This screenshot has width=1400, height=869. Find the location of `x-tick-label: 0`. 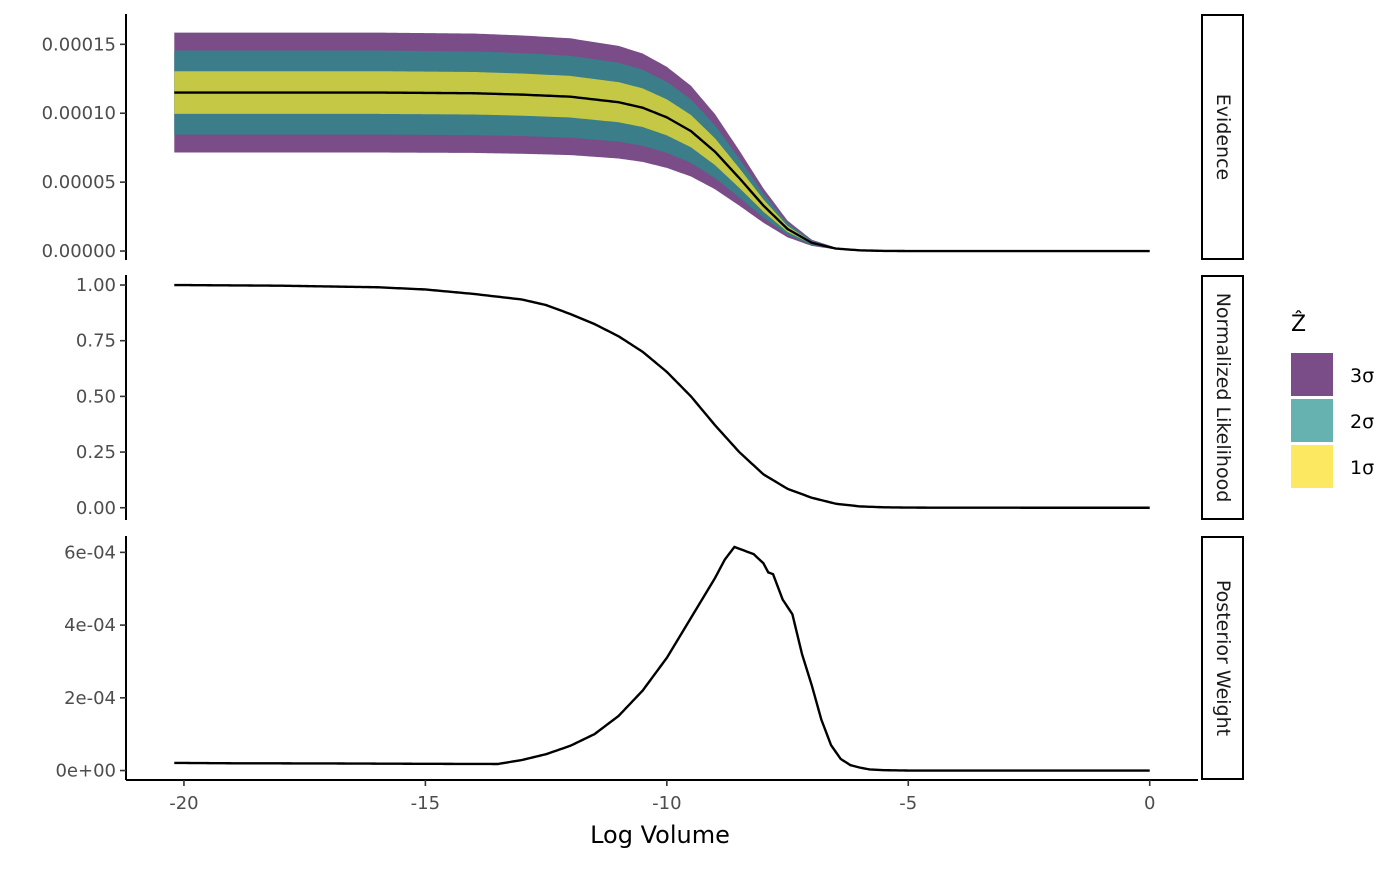

x-tick-label: 0 is located at coordinates (1149, 803).